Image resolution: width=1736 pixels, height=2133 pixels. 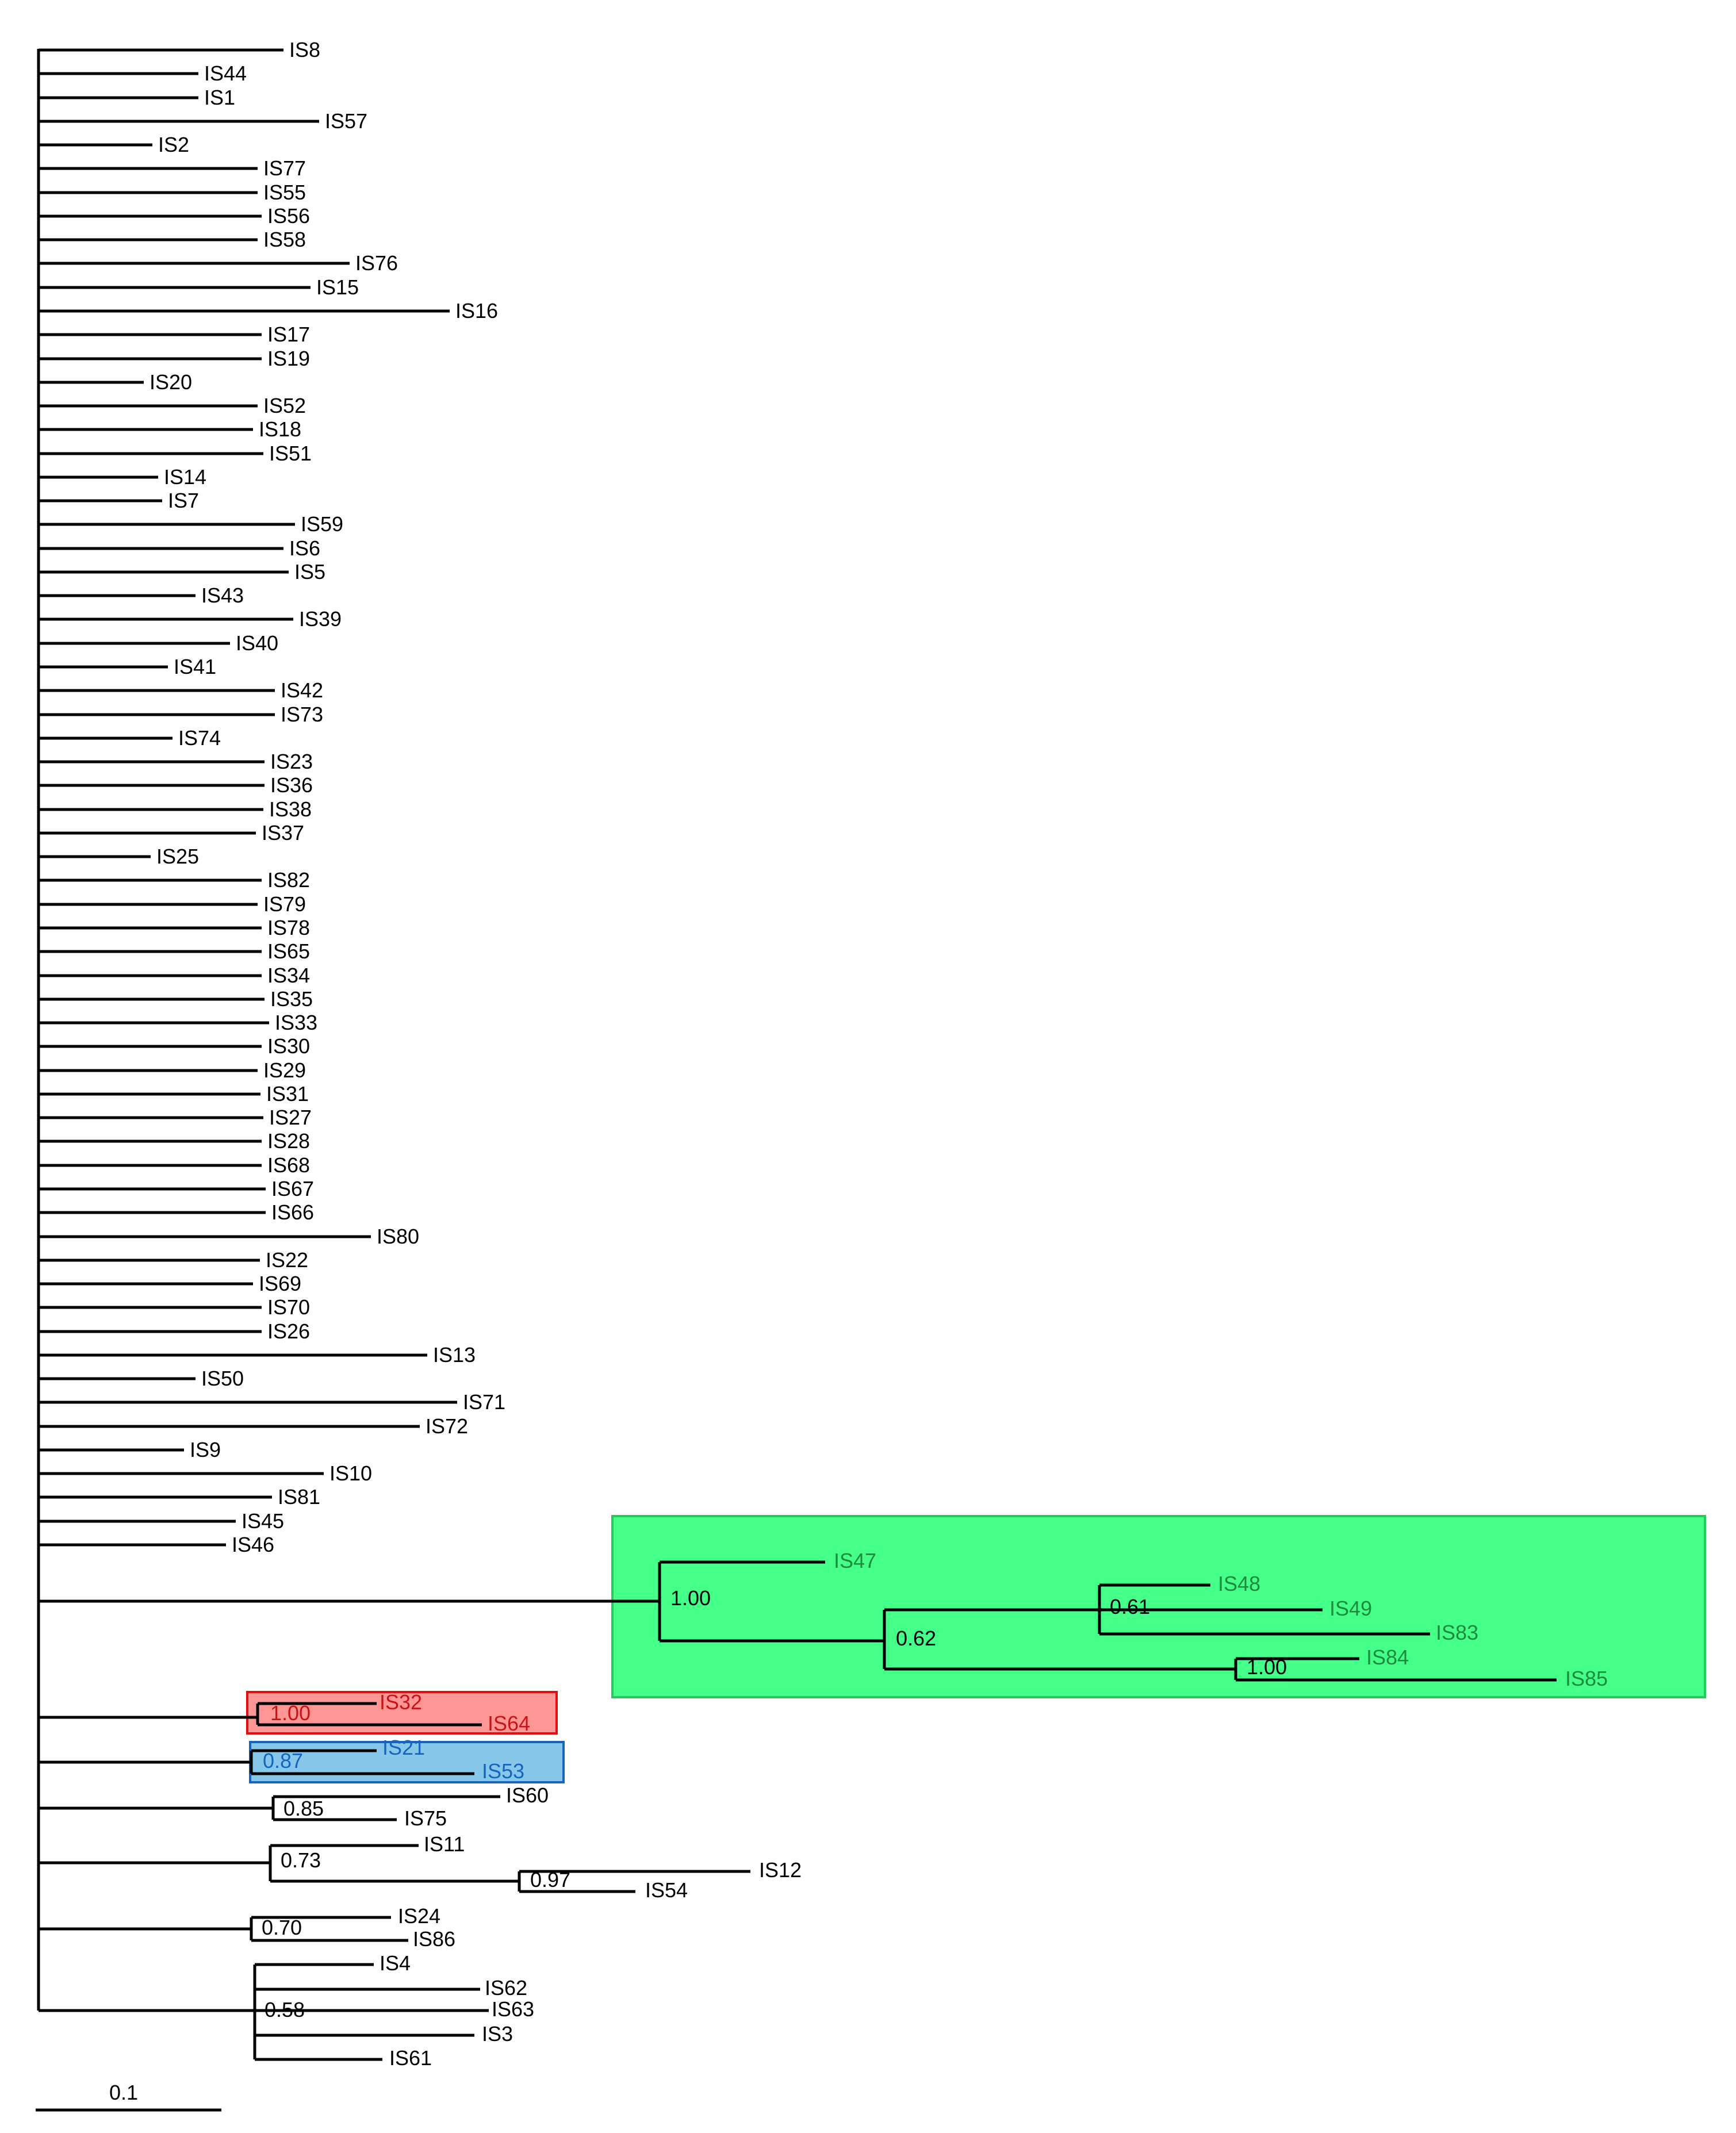 I want to click on leaf-label: IS26, so click(x=288, y=1331).